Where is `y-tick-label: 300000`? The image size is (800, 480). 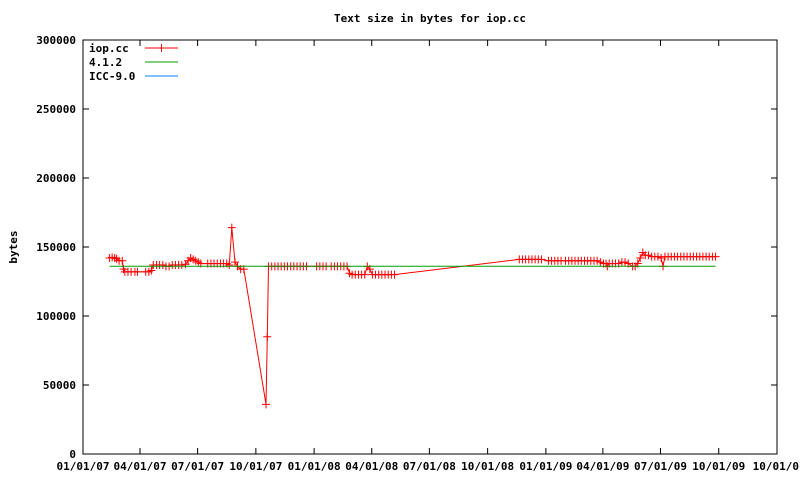
y-tick-label: 300000 is located at coordinates (56, 40).